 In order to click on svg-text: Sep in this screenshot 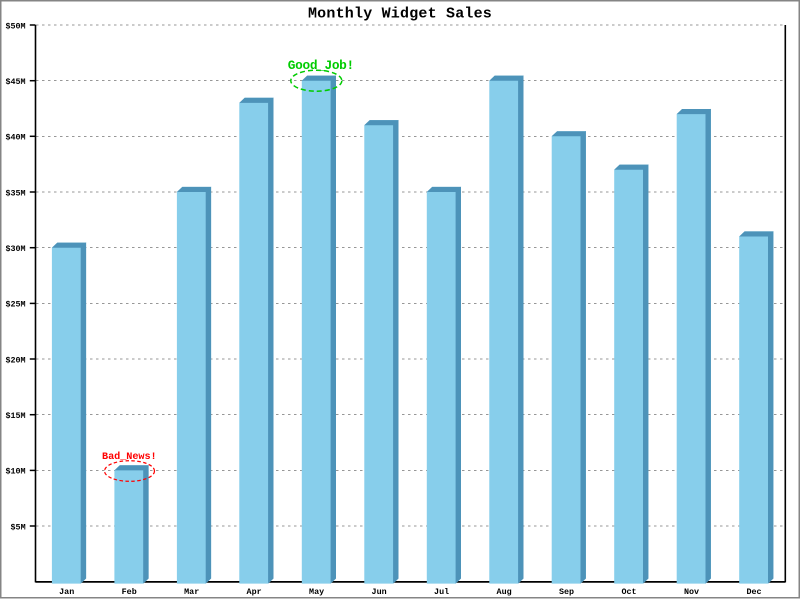, I will do `click(566, 592)`.